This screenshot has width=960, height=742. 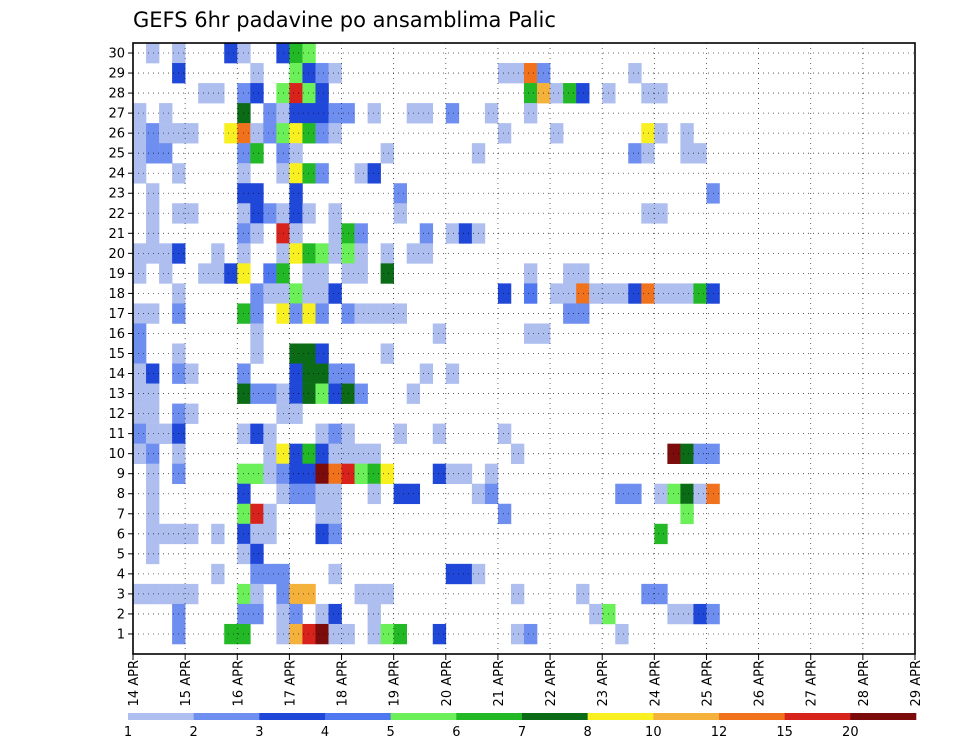 What do you see at coordinates (121, 614) in the screenshot?
I see `y-tick-label: 2` at bounding box center [121, 614].